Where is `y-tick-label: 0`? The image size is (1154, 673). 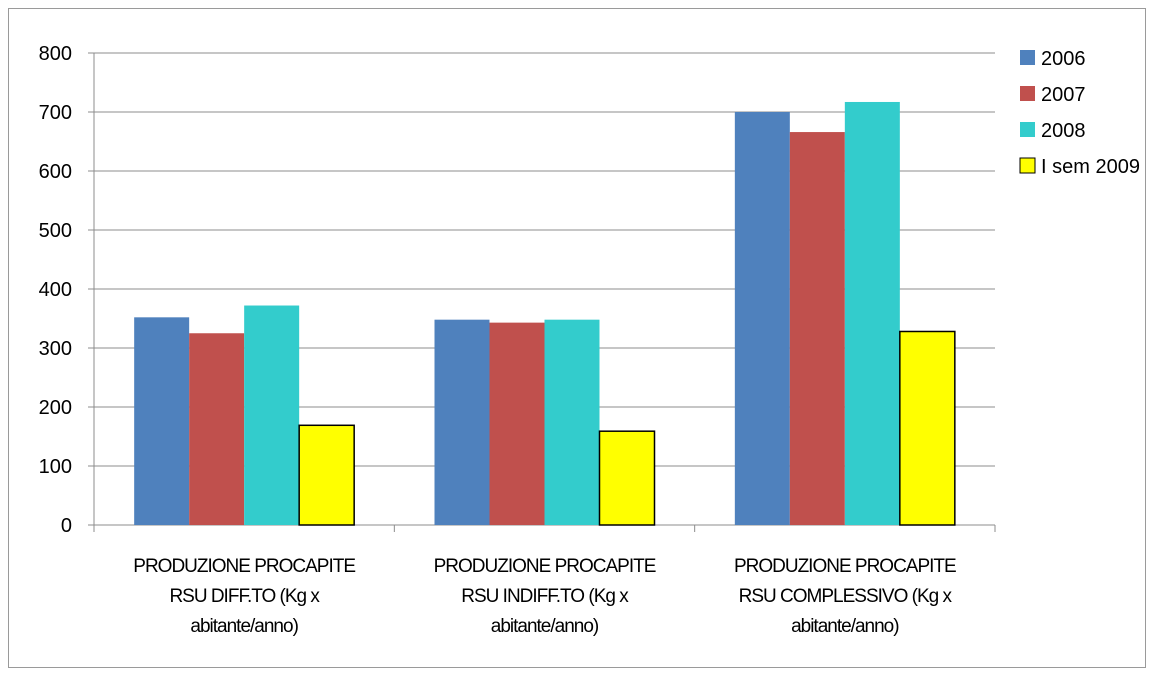 y-tick-label: 0 is located at coordinates (66, 526).